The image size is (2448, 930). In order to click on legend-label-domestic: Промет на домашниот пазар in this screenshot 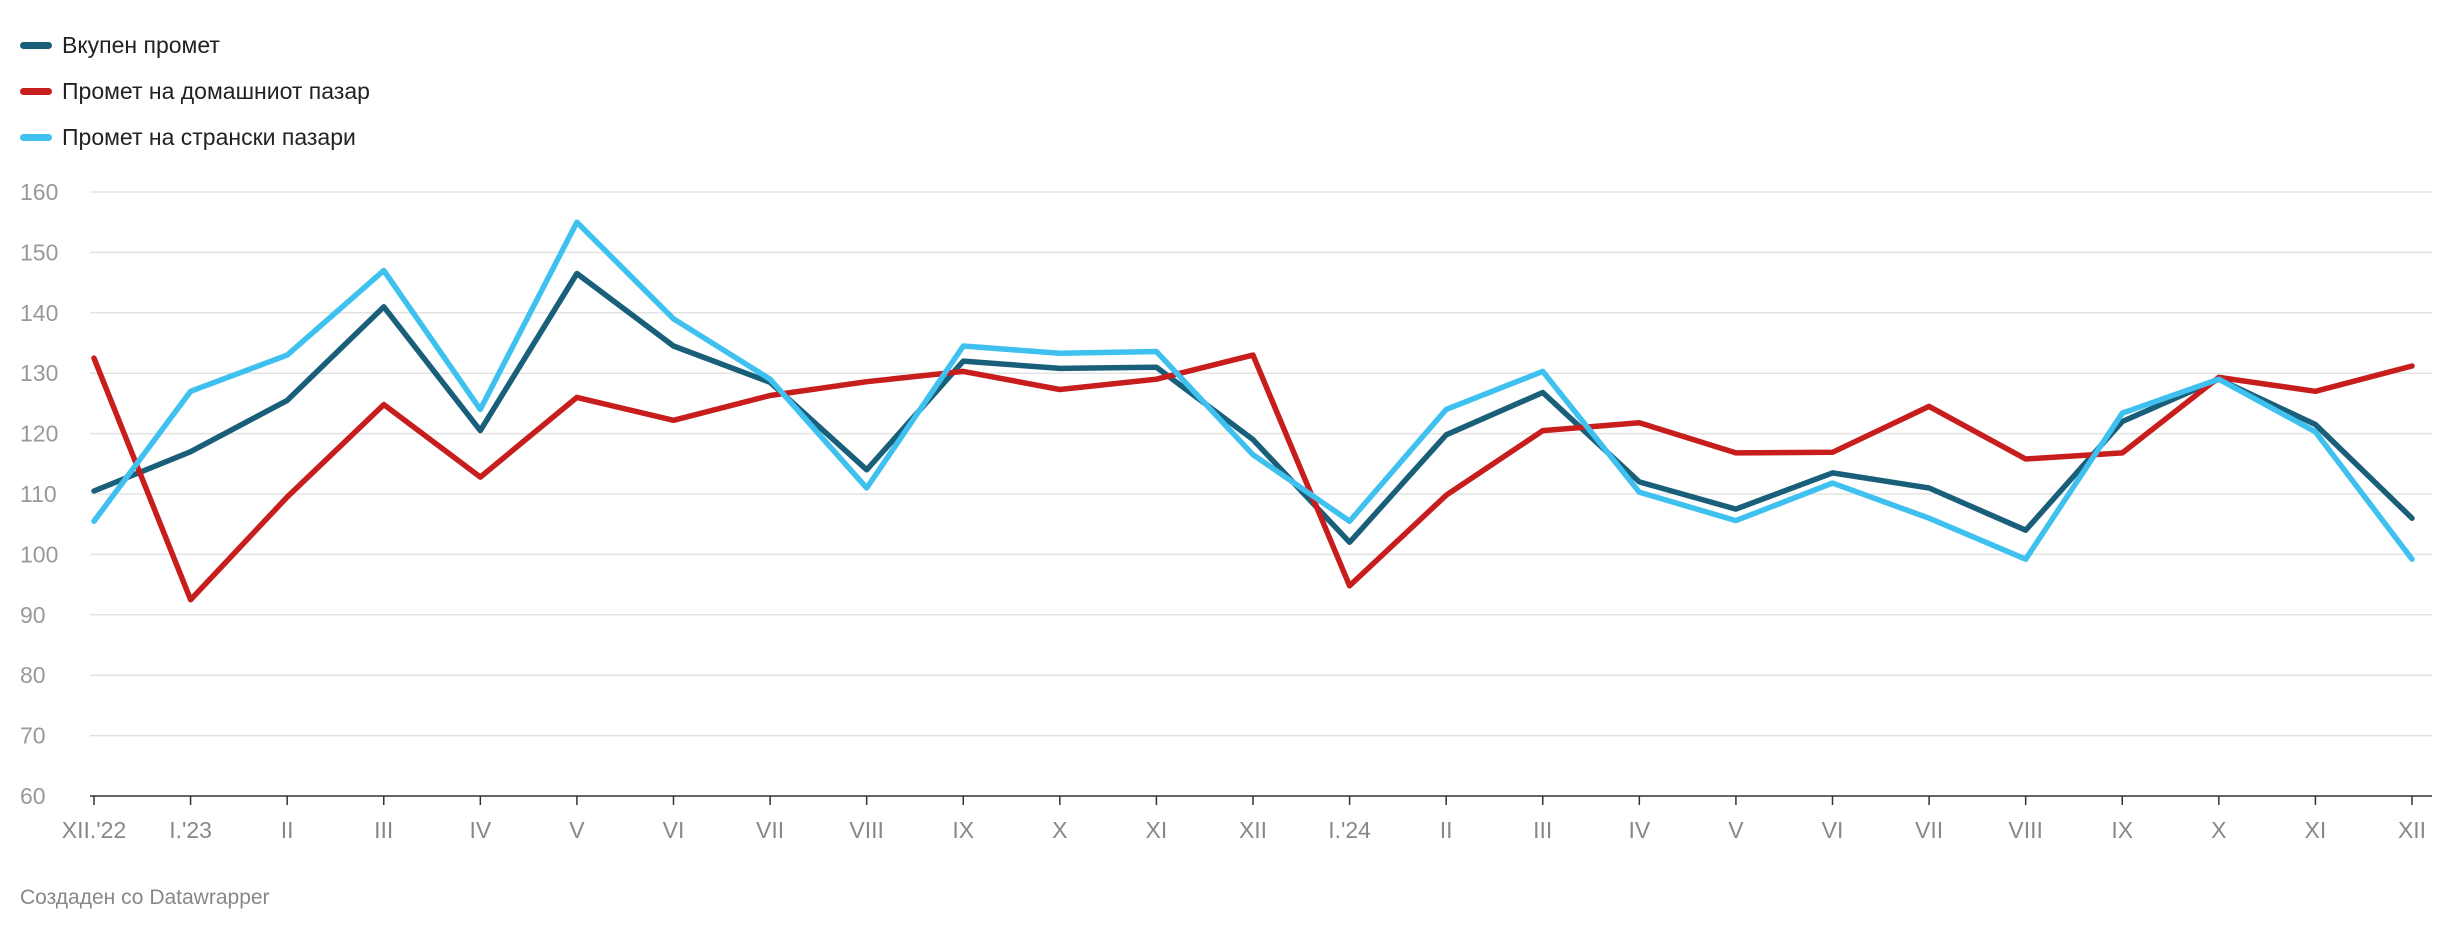, I will do `click(216, 90)`.